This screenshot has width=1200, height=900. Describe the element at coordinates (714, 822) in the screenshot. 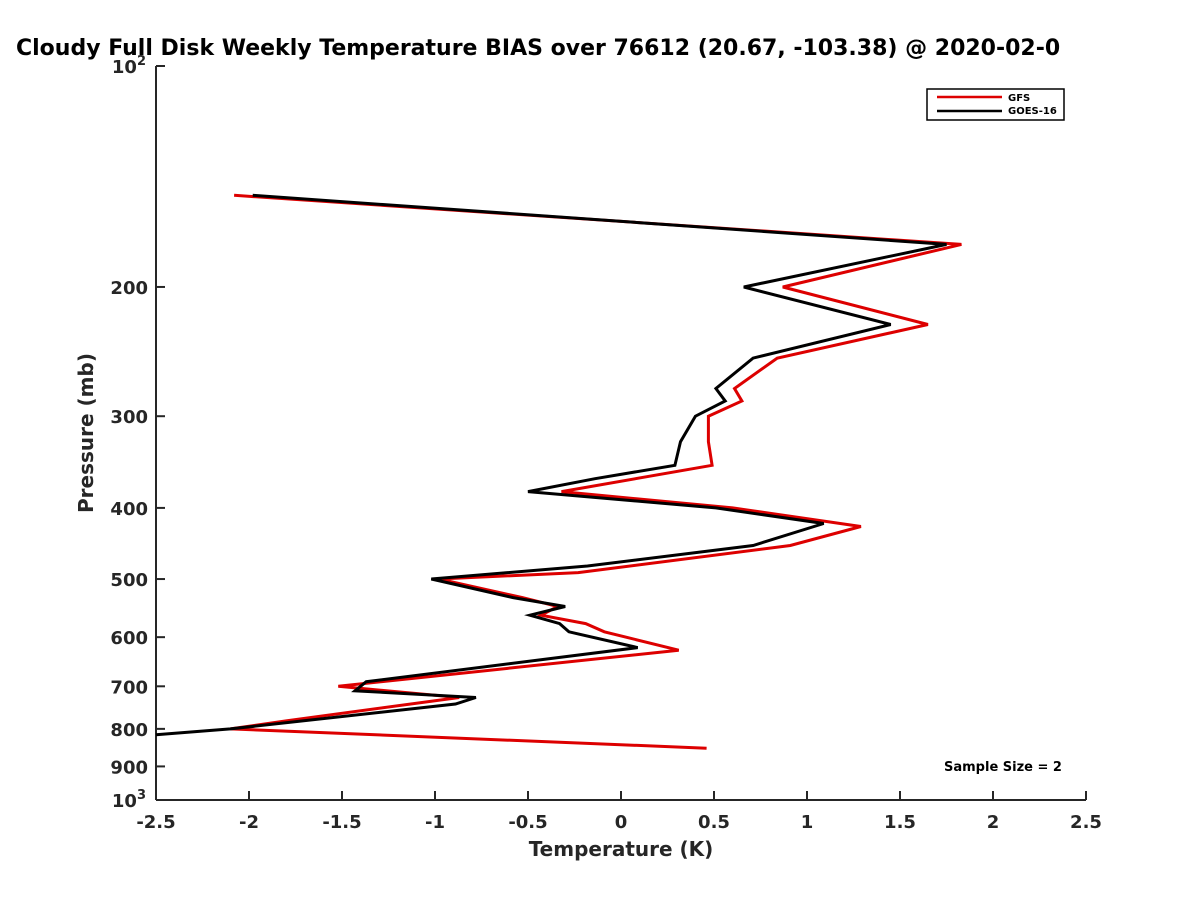

I see `x-tick-label: 0.5` at that location.